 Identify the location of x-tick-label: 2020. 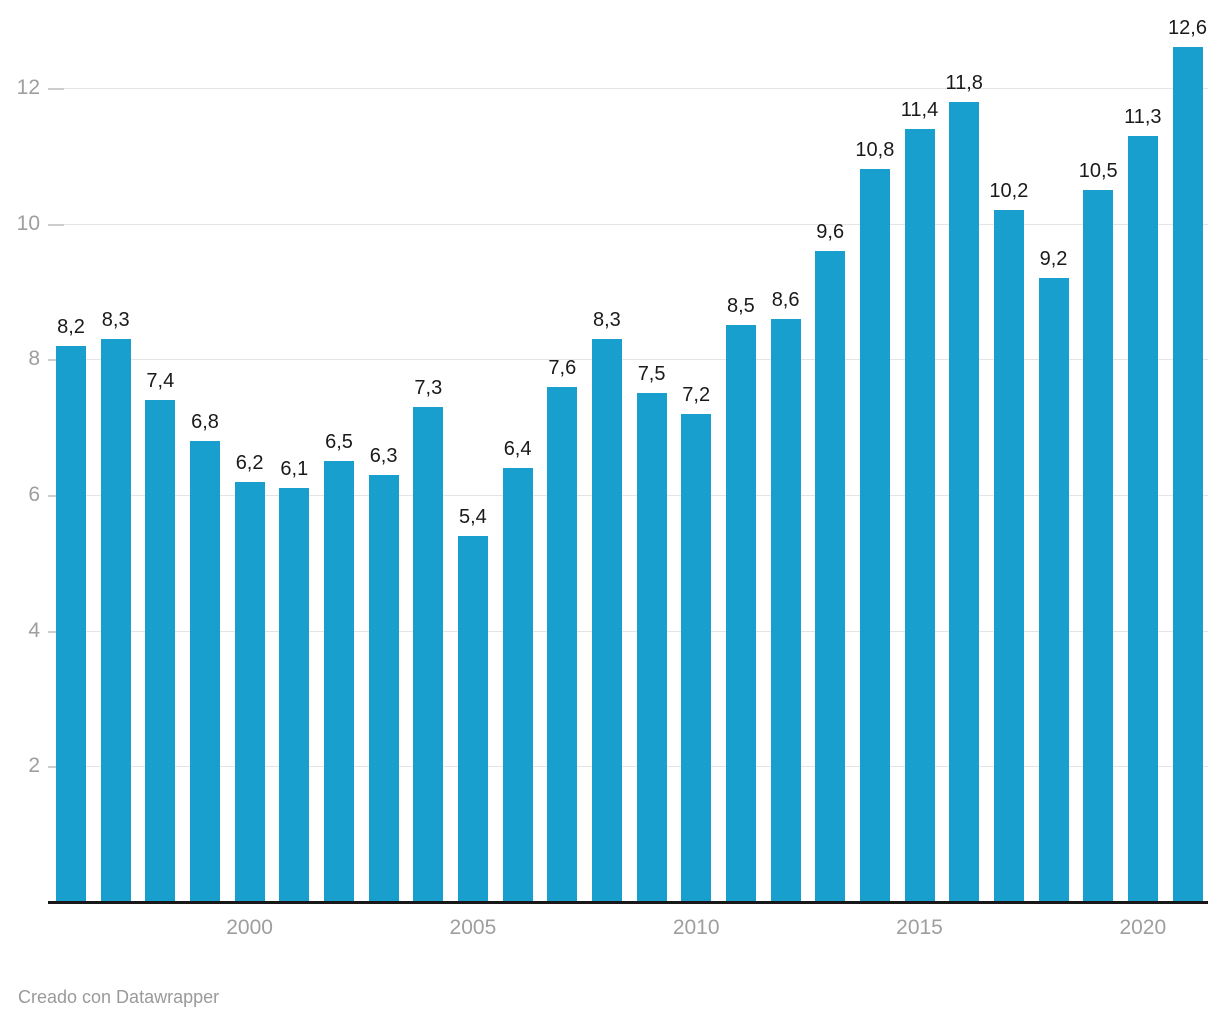
(1143, 927).